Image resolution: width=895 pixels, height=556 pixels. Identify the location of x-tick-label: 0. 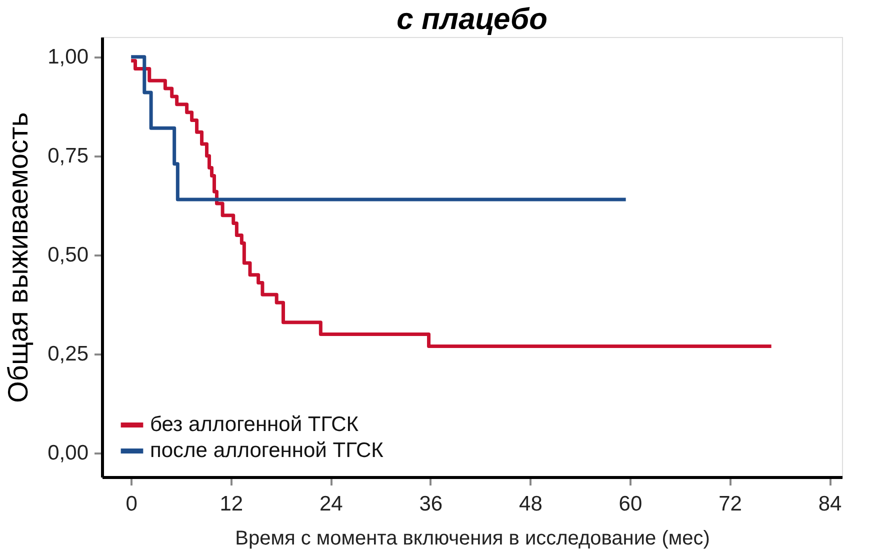
(132, 504).